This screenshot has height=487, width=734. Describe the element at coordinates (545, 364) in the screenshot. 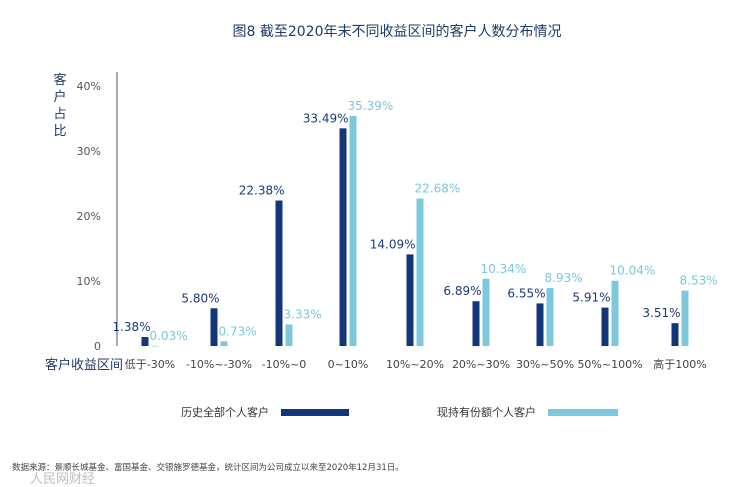

I see `category-label: 30%~50%` at that location.